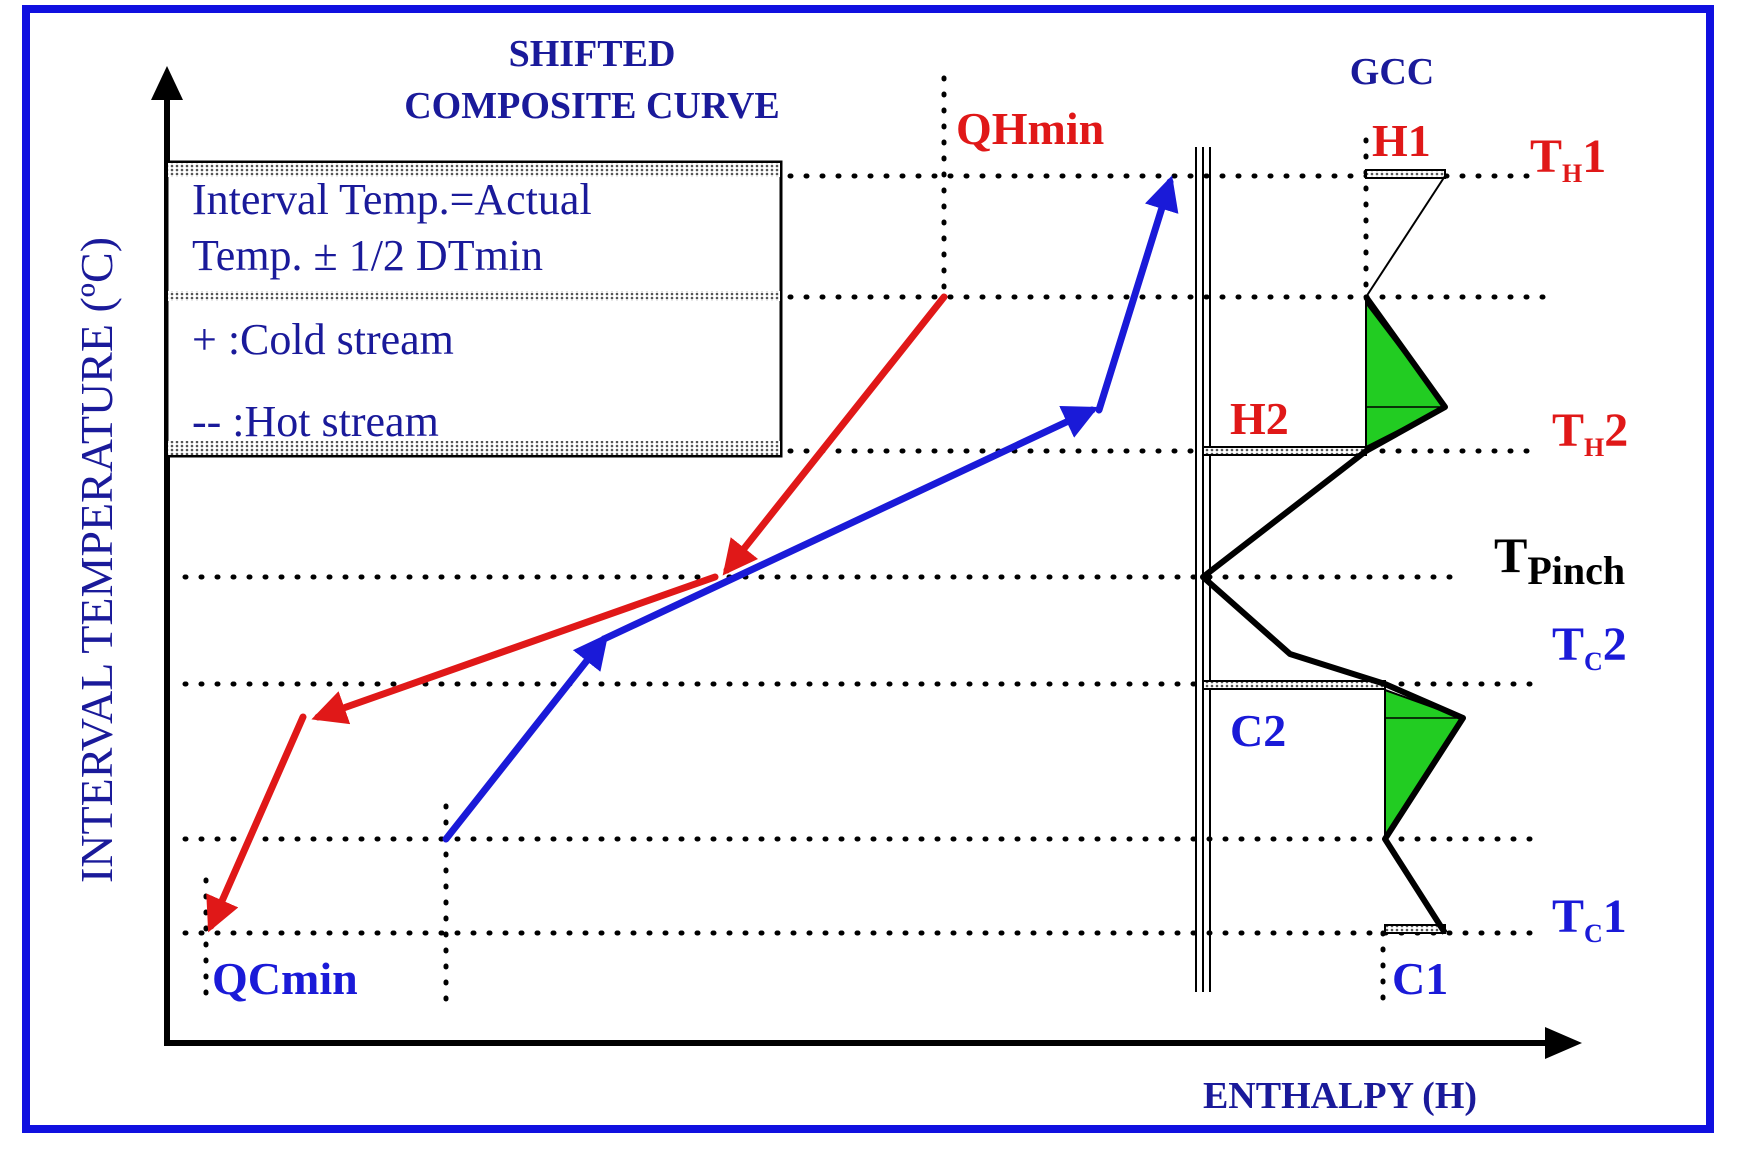 The image size is (1742, 1167). Describe the element at coordinates (315, 421) in the screenshot. I see `legend-hot: -- :Hot stream` at that location.